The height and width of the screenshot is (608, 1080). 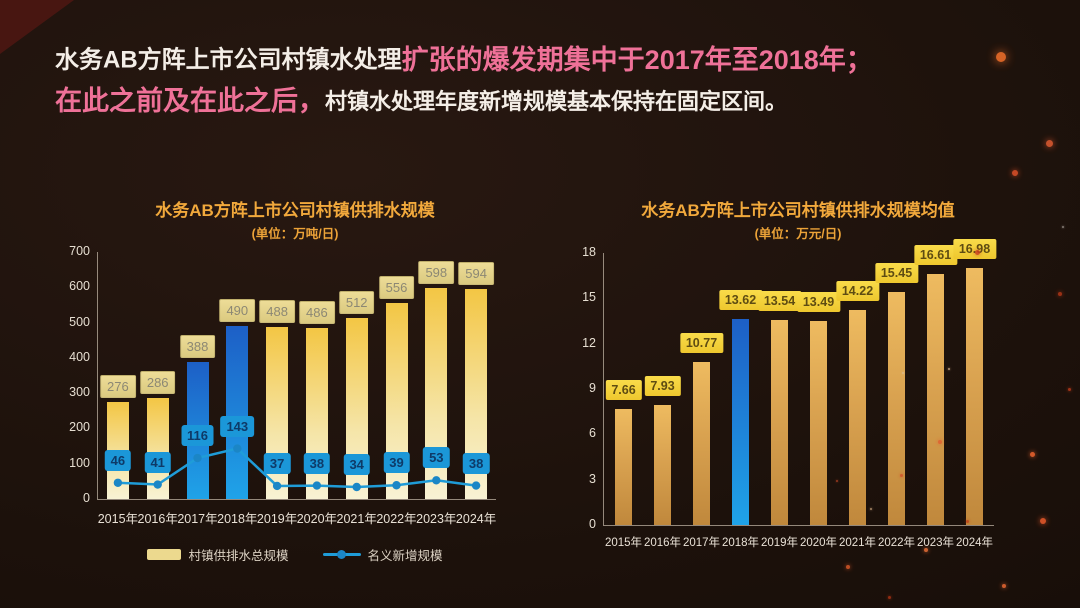 I want to click on legend-item-total-scale: 村镇供排水总规模, so click(x=218, y=554).